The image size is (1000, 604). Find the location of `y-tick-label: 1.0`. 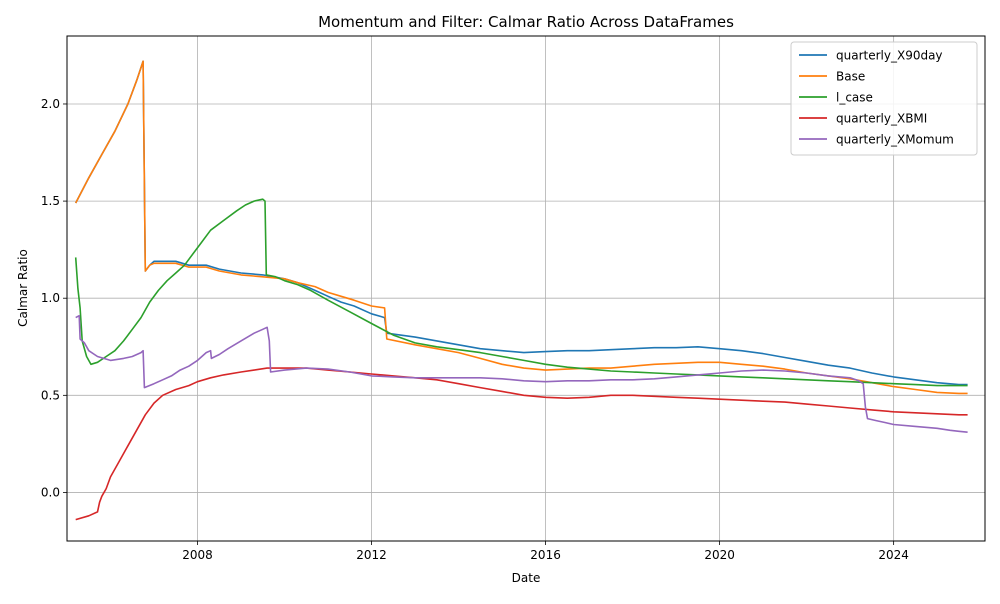

y-tick-label: 1.0 is located at coordinates (50, 298).